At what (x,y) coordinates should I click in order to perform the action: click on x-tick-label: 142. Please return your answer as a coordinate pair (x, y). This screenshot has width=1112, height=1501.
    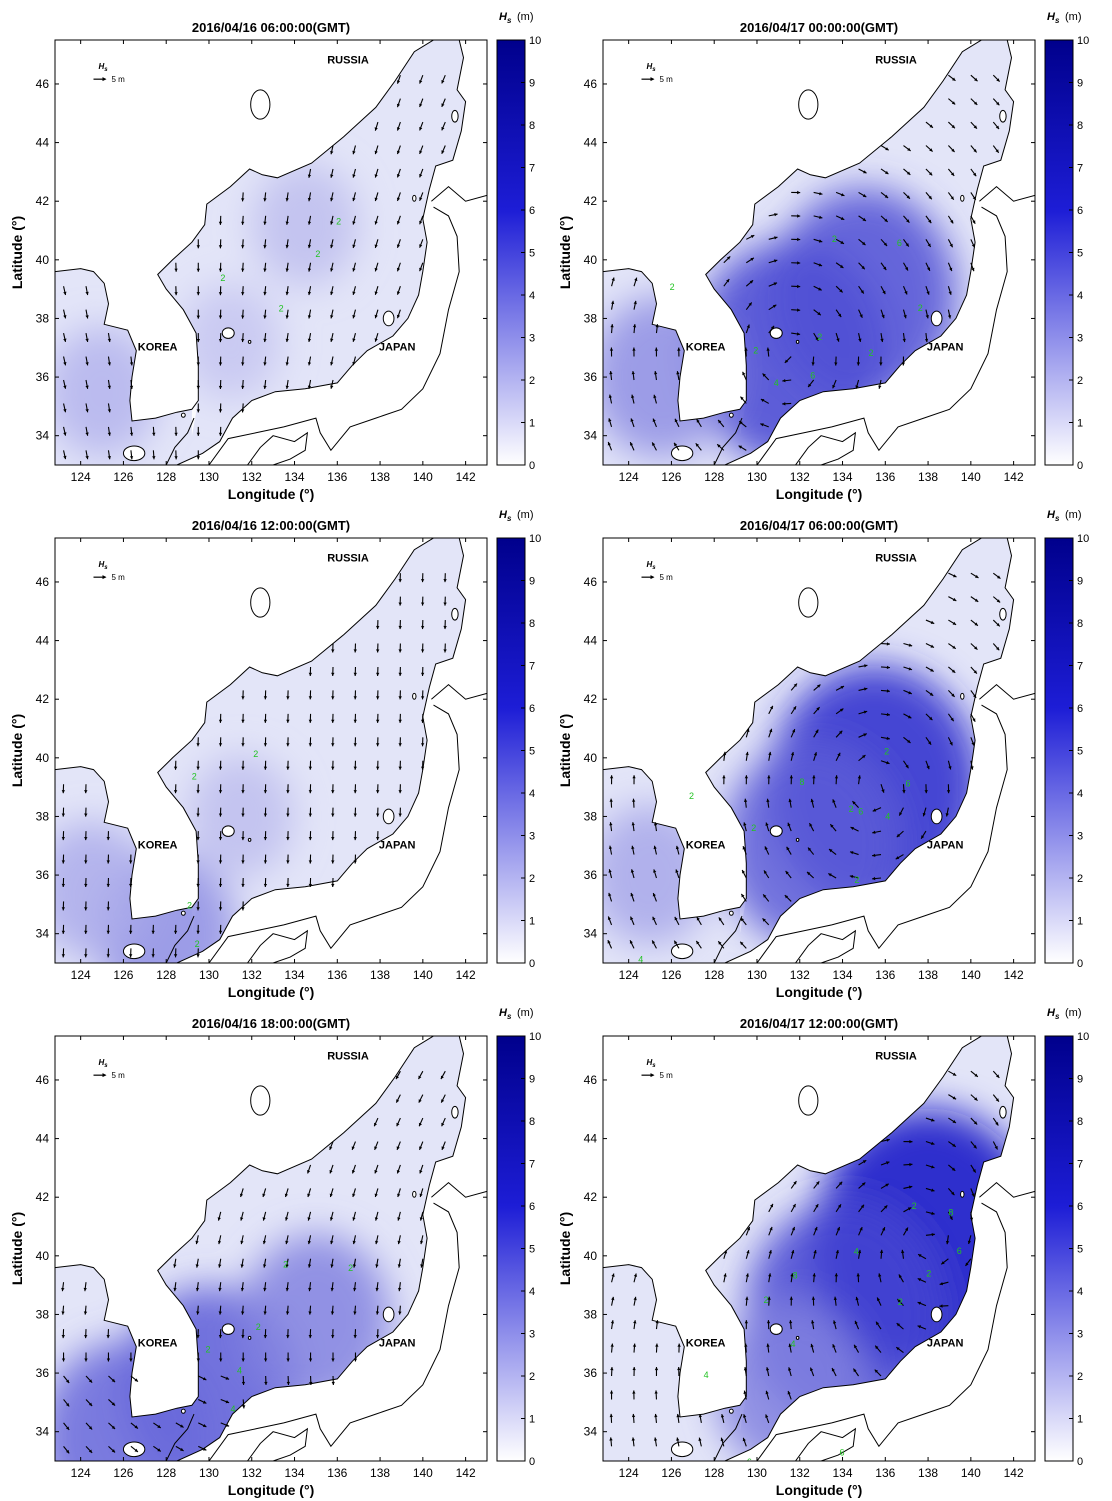
    Looking at the image, I should click on (466, 1473).